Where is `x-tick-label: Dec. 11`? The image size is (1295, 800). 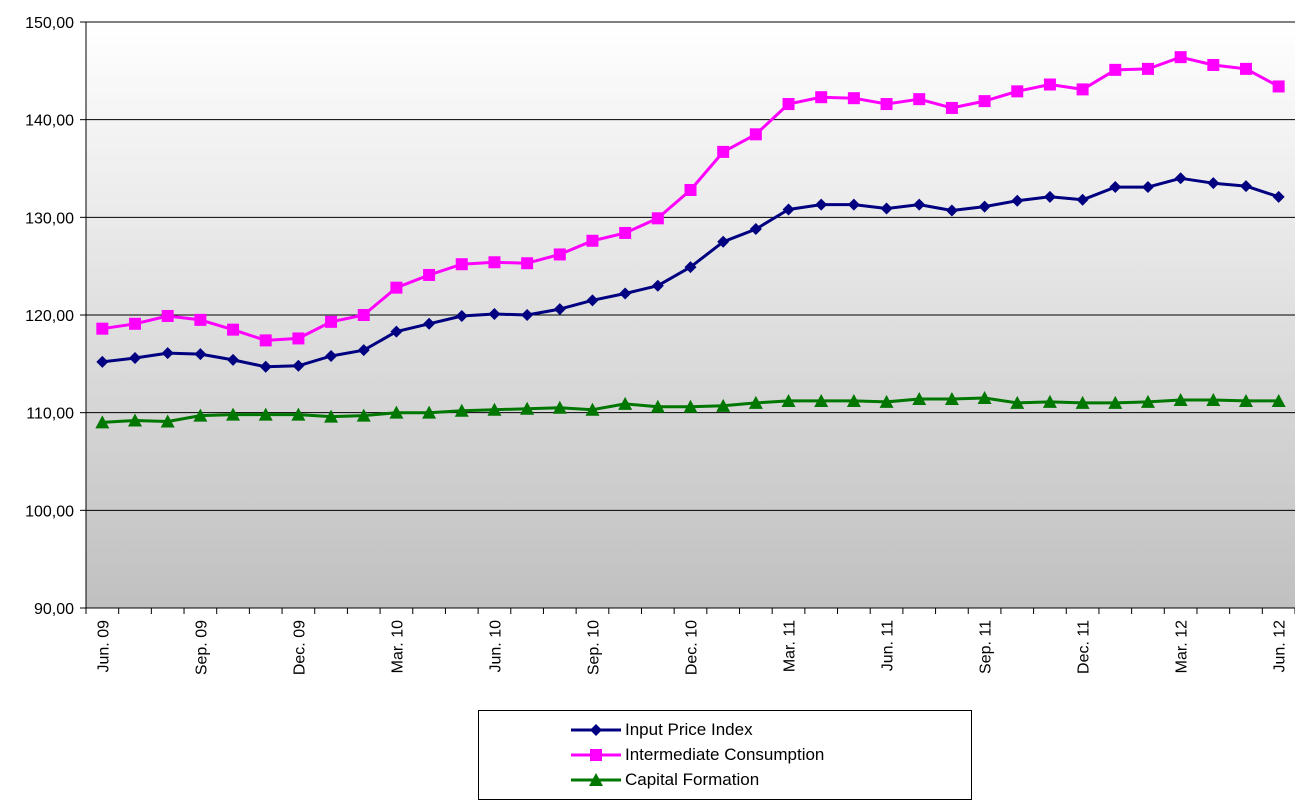
x-tick-label: Dec. 11 is located at coordinates (1084, 647).